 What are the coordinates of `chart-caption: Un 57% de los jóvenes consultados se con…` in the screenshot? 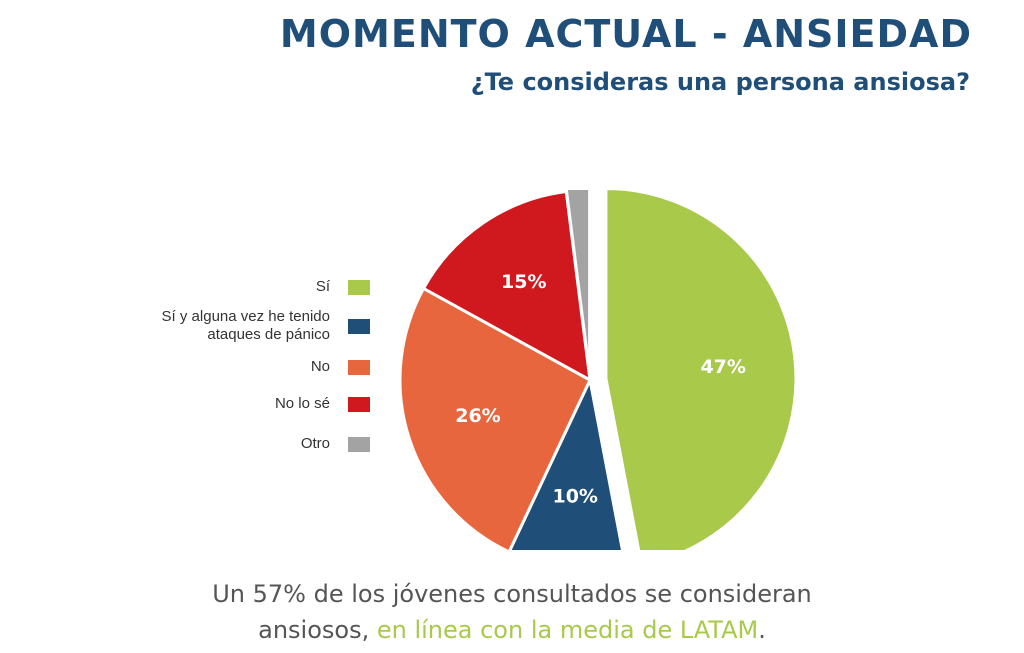 It's located at (512, 612).